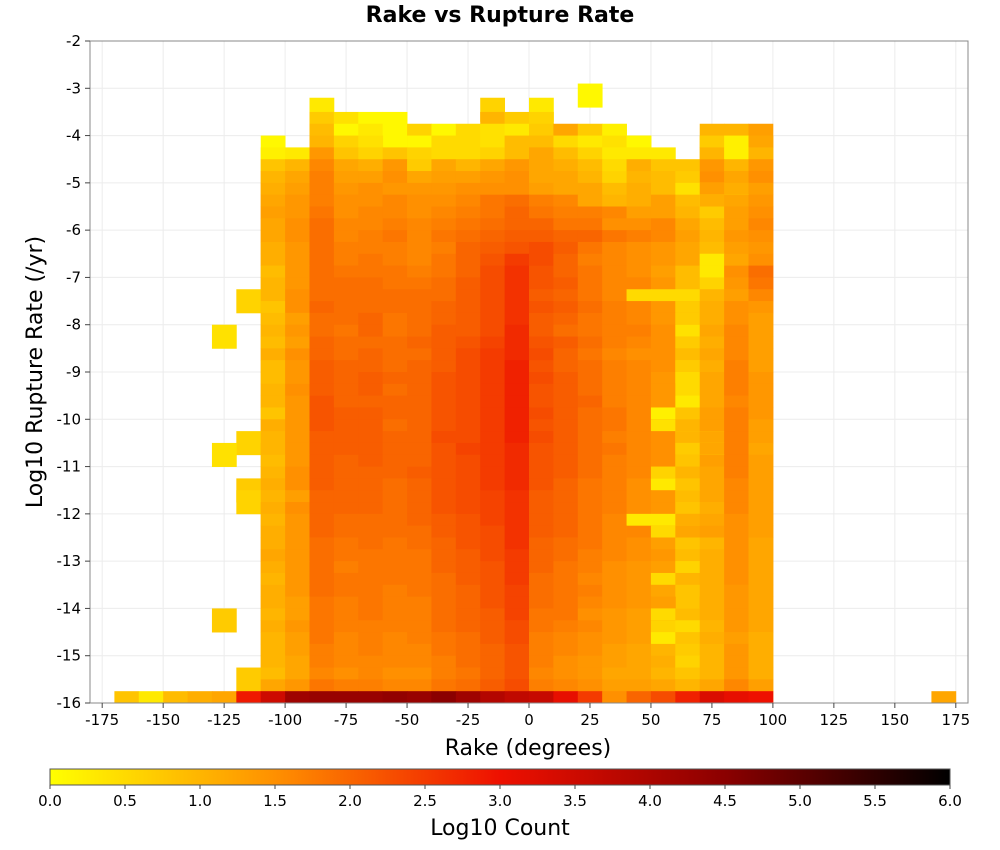 This screenshot has width=1000, height=850. I want to click on x-tick-label: 125, so click(834, 720).